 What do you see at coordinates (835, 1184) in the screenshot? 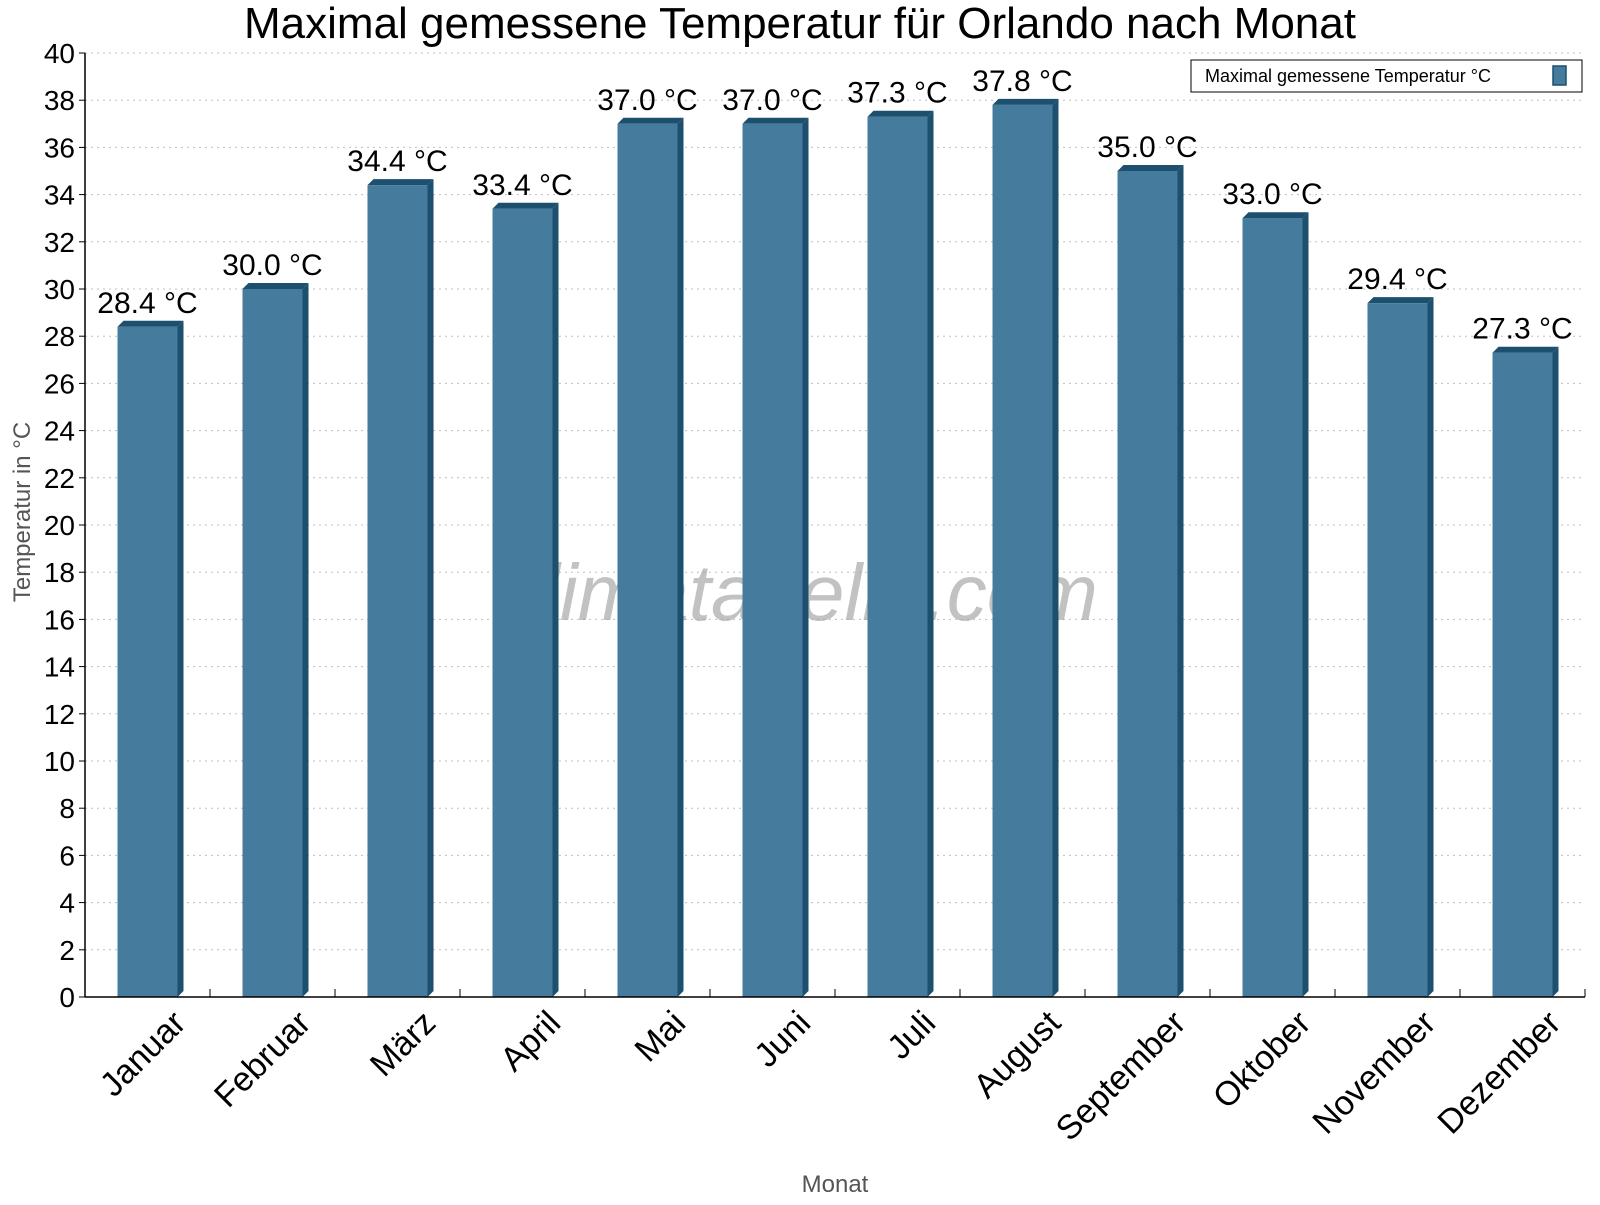
I see `x-axis-title: Monat` at bounding box center [835, 1184].